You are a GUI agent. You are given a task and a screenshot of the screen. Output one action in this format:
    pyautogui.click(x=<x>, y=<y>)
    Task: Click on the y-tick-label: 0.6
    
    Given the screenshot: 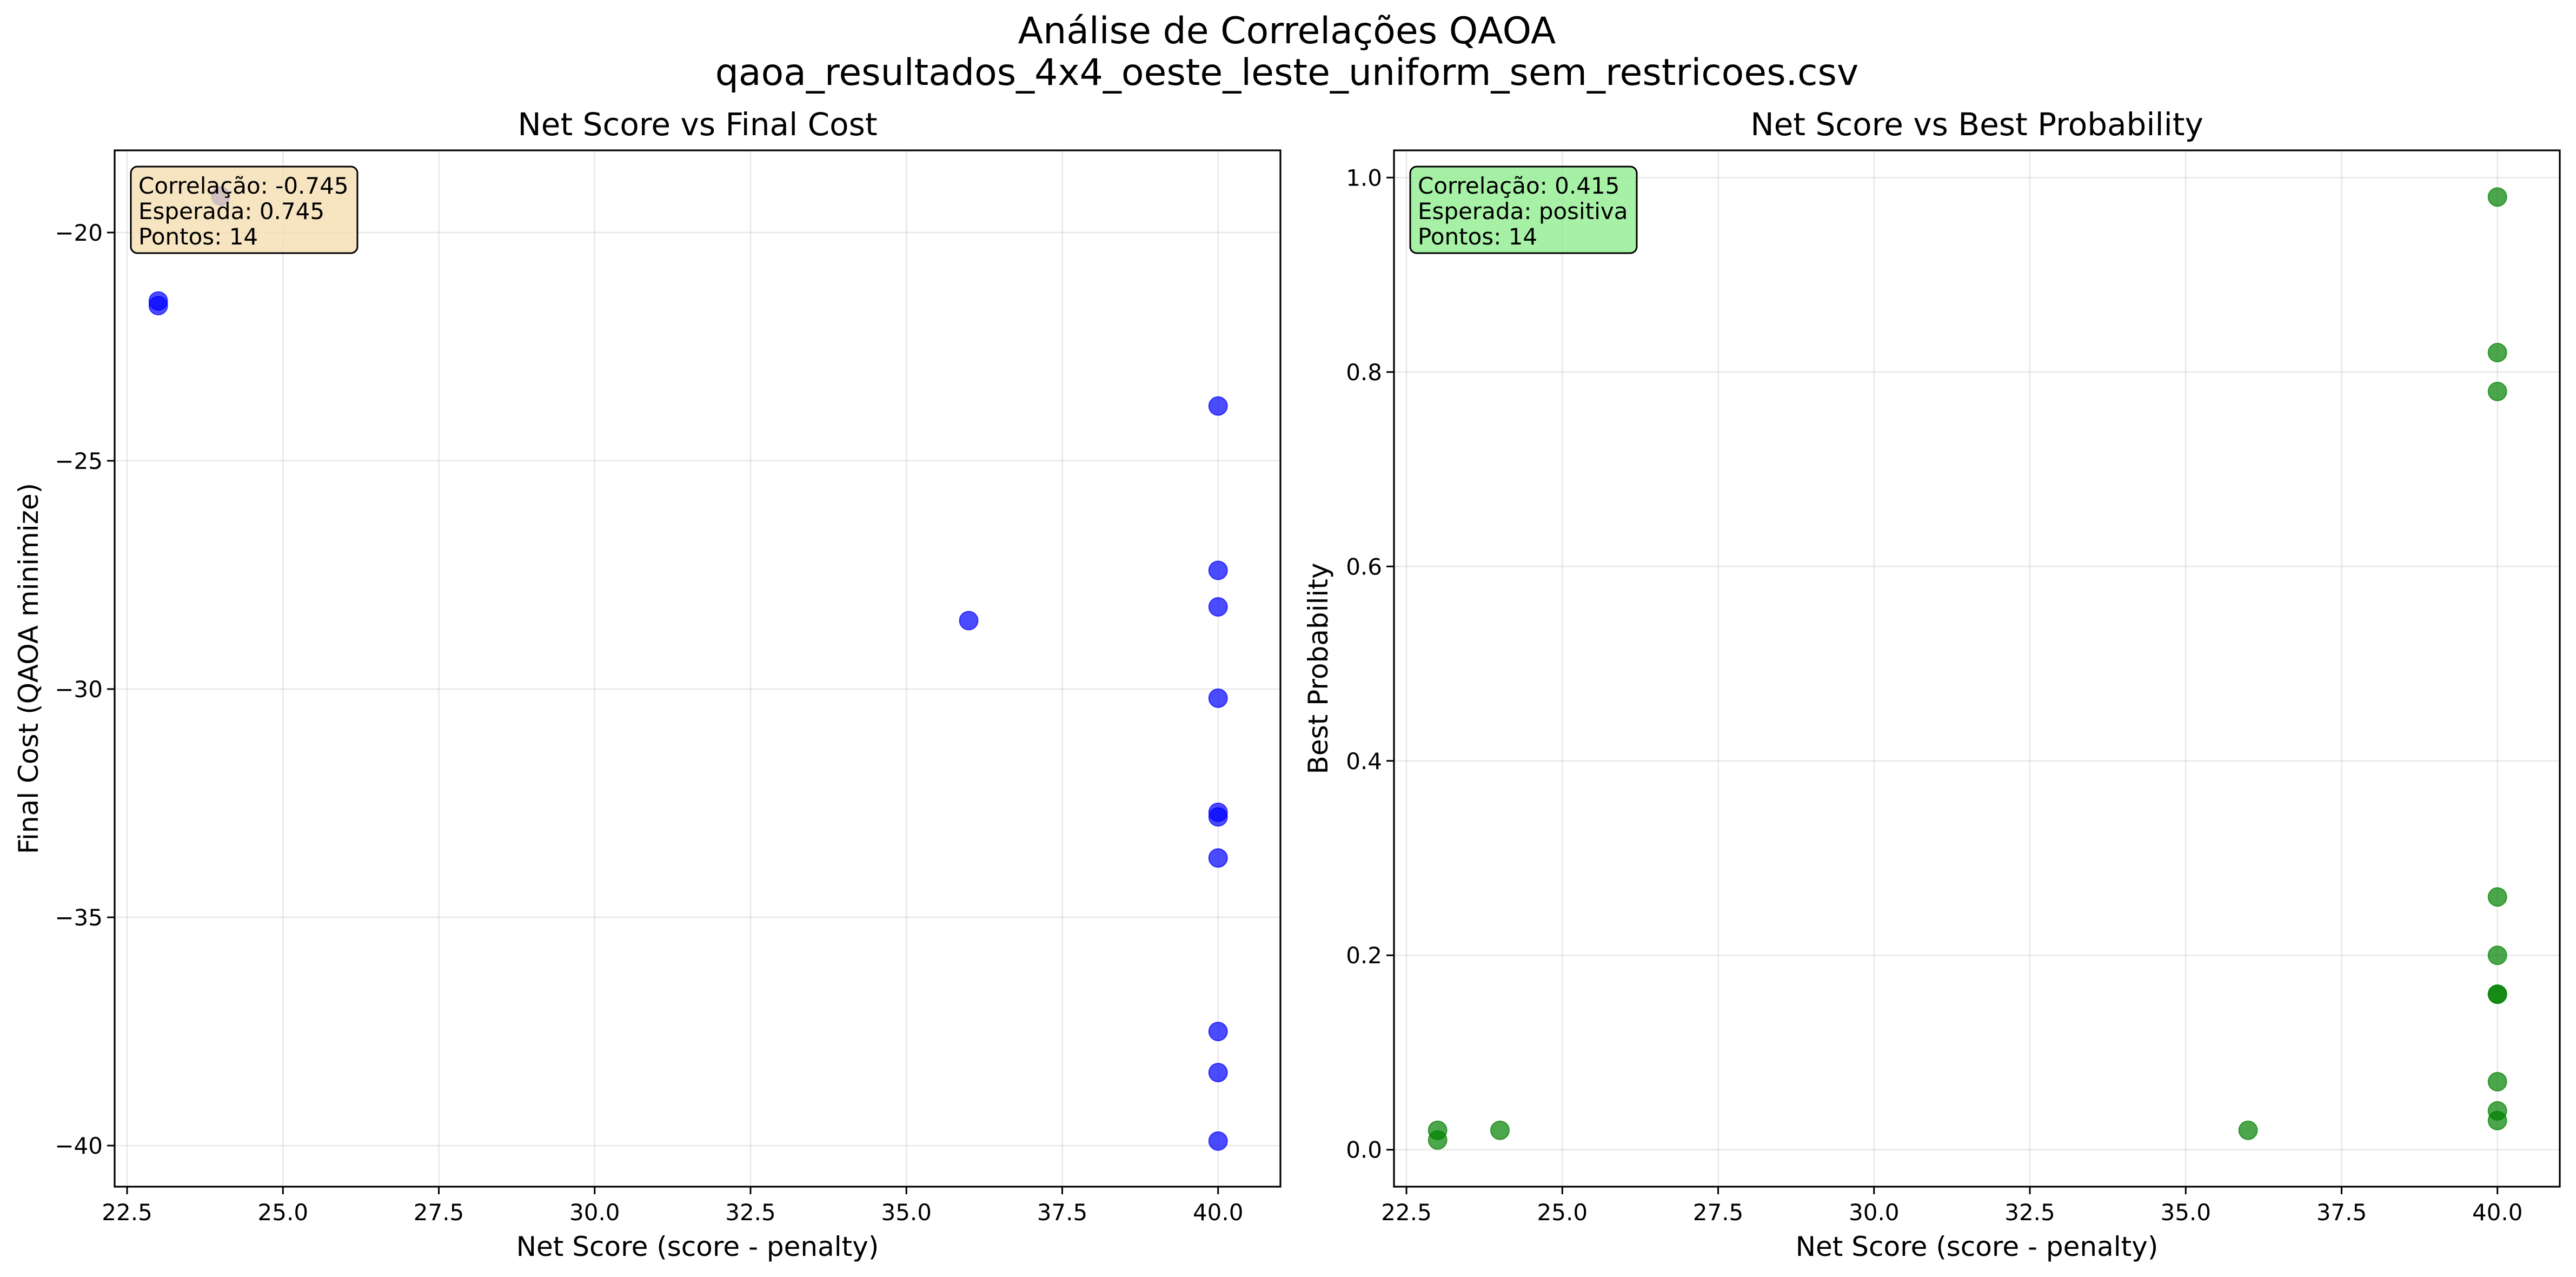 What is the action you would take?
    pyautogui.click(x=1364, y=566)
    